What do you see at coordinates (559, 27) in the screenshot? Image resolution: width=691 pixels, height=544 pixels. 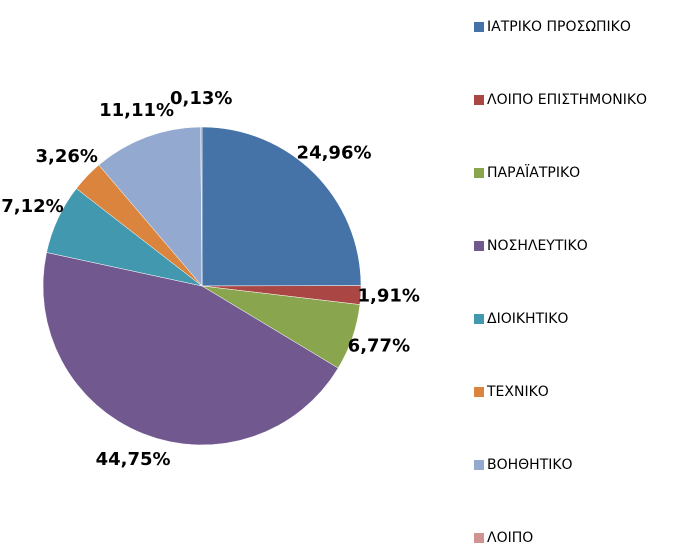 I see `legend-label: ΙΑΤΡΙΚΟ ΠΡΟΣΩΠΙΚΟ` at bounding box center [559, 27].